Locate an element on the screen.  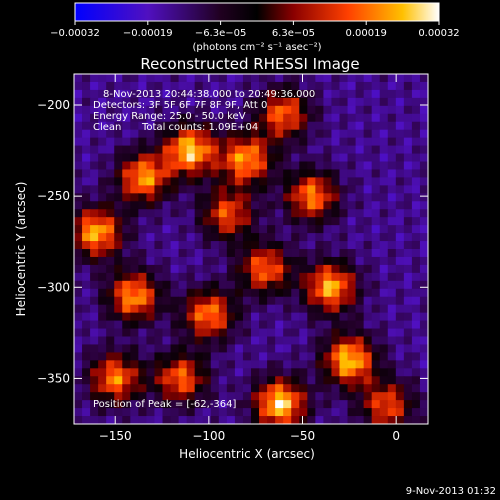
x-tick-label: −50 is located at coordinates (302, 436).